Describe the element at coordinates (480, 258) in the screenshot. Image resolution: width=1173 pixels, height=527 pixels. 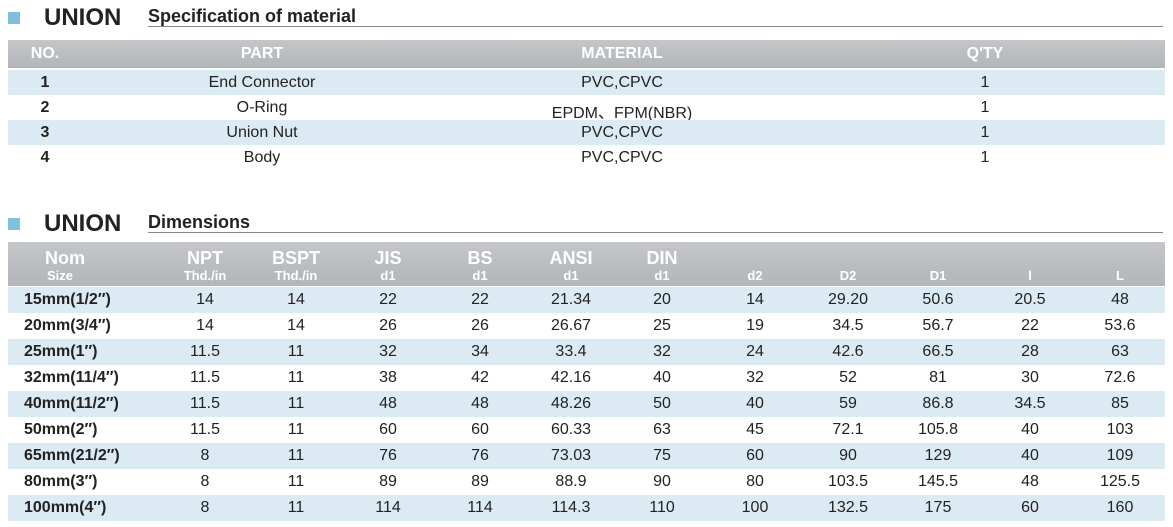
I see `header-main: BS` at that location.